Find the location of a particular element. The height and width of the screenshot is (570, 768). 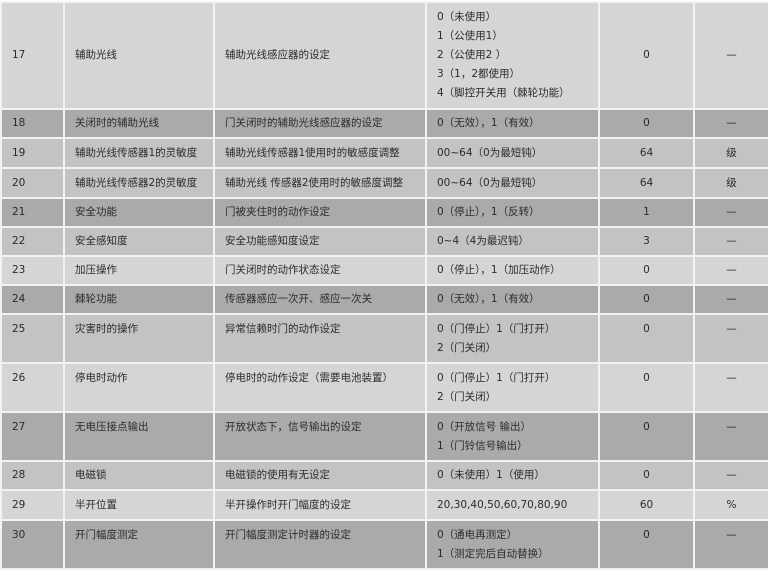

param-name: 安全功能 is located at coordinates (139, 212).